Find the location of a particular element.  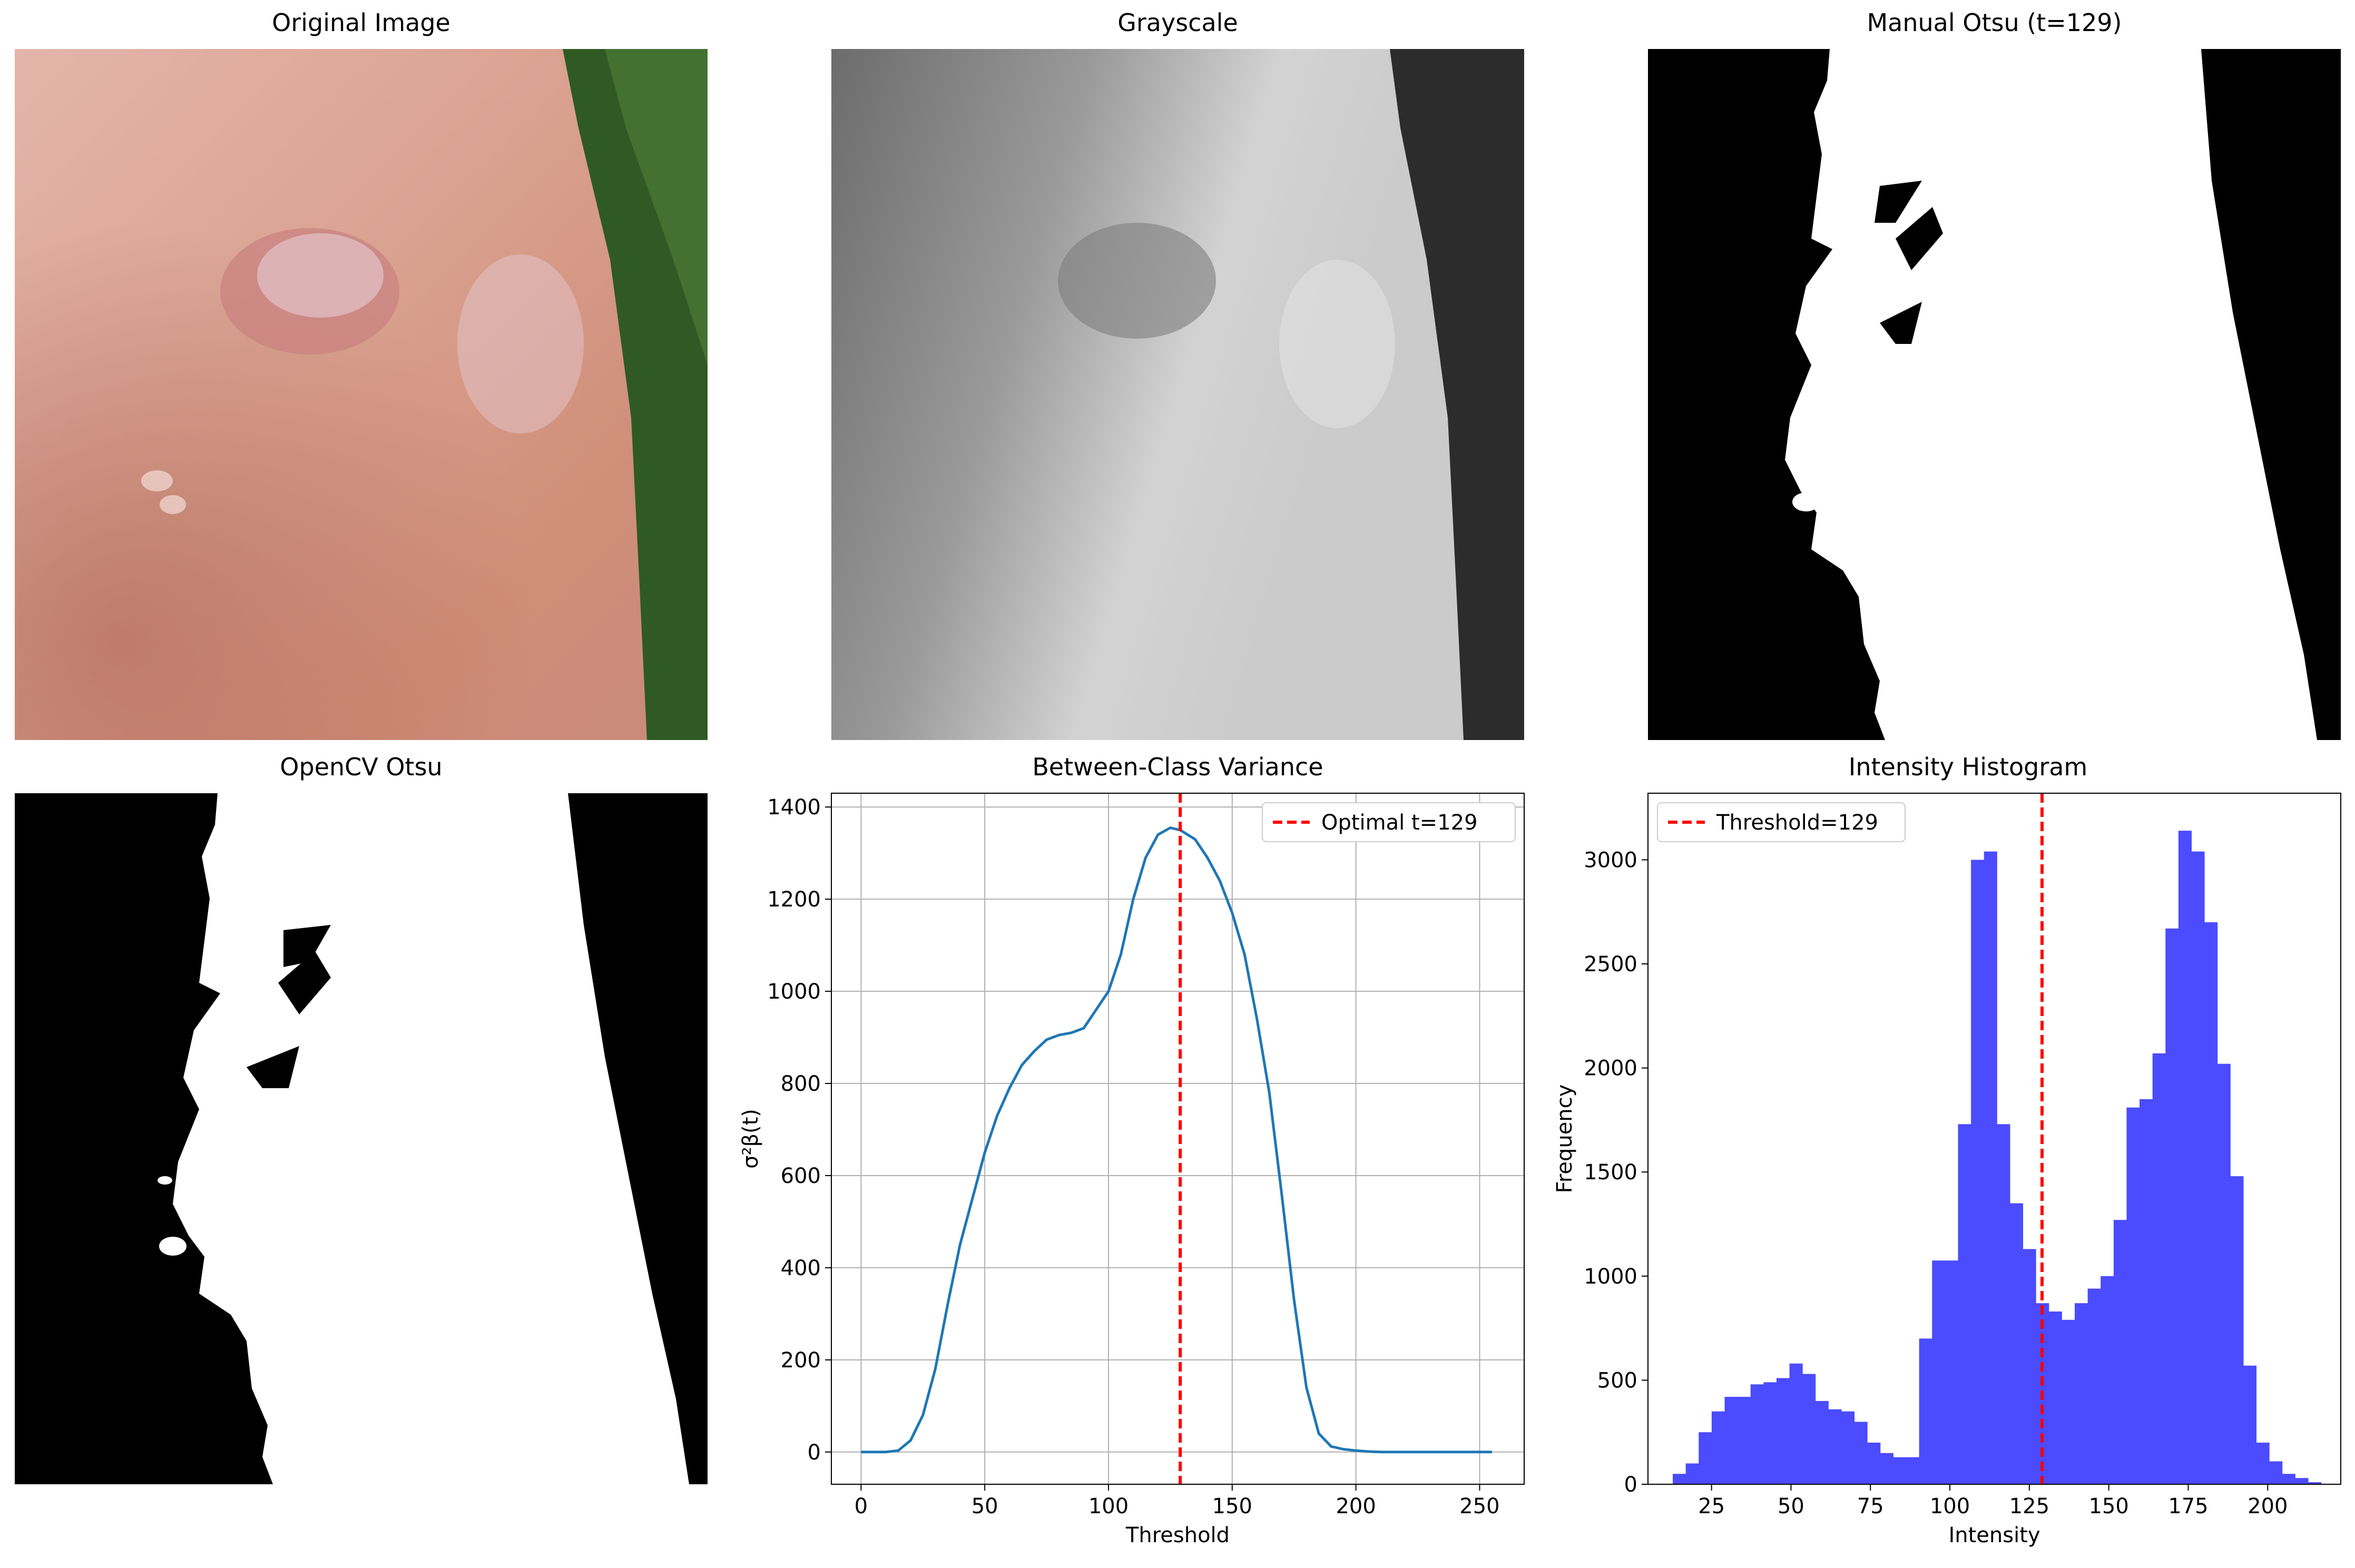

histogram-x-tick-label: 75 is located at coordinates (1870, 1506).